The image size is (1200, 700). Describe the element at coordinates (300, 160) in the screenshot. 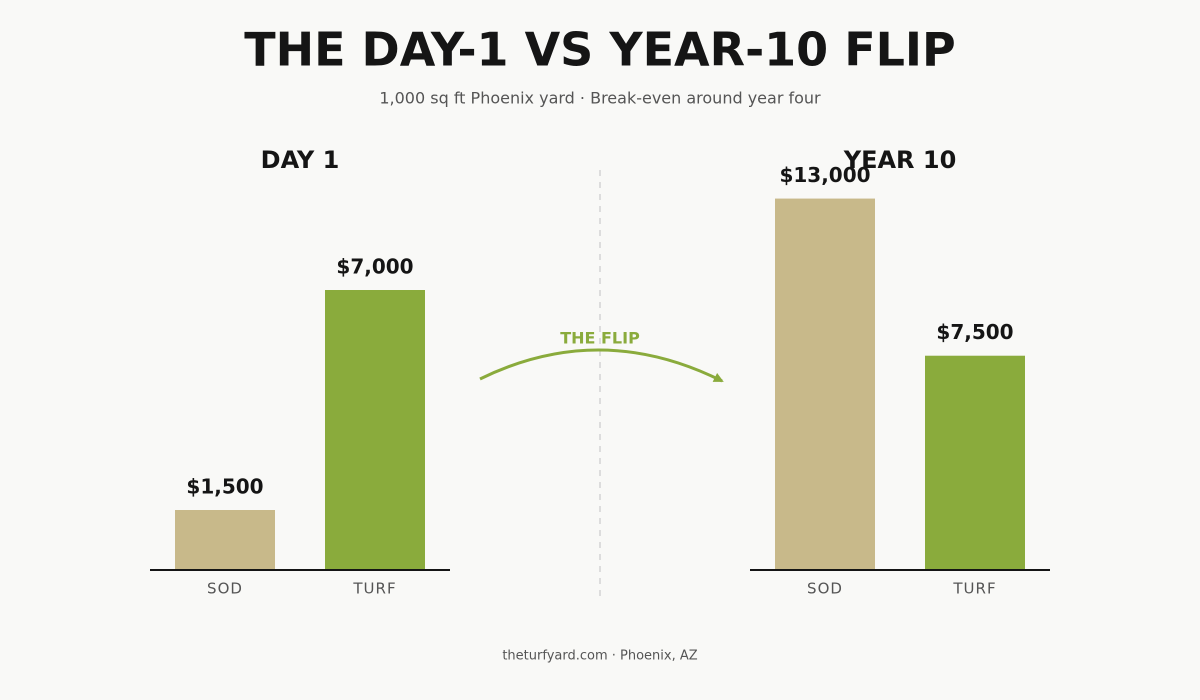

I see `panel-title: DAY 1` at that location.